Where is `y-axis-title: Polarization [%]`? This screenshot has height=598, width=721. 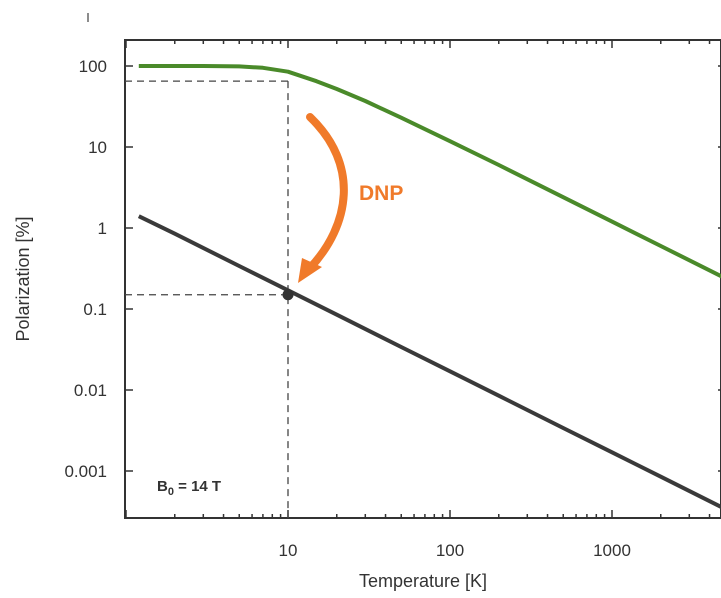
y-axis-title: Polarization [%] is located at coordinates (23, 278).